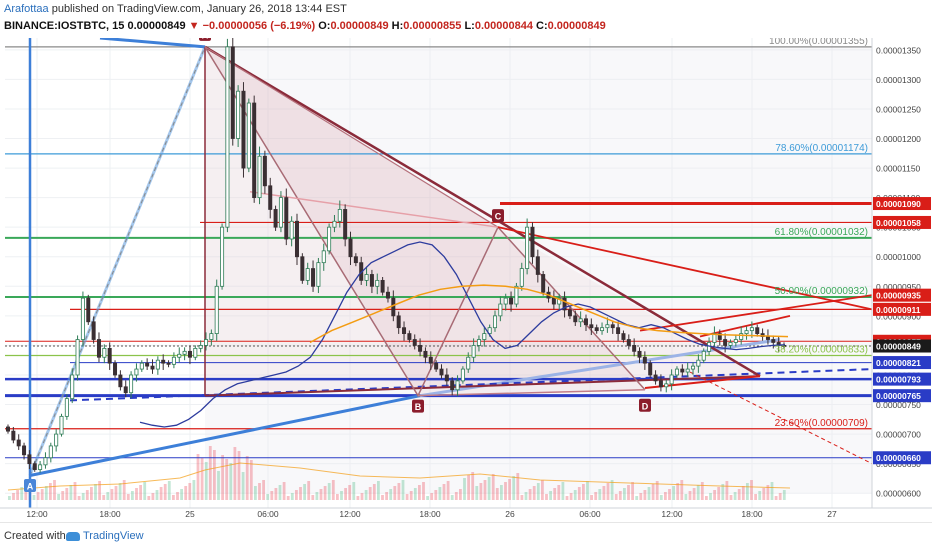  I want to click on price-tick-15: 0.00000600, so click(898, 494).